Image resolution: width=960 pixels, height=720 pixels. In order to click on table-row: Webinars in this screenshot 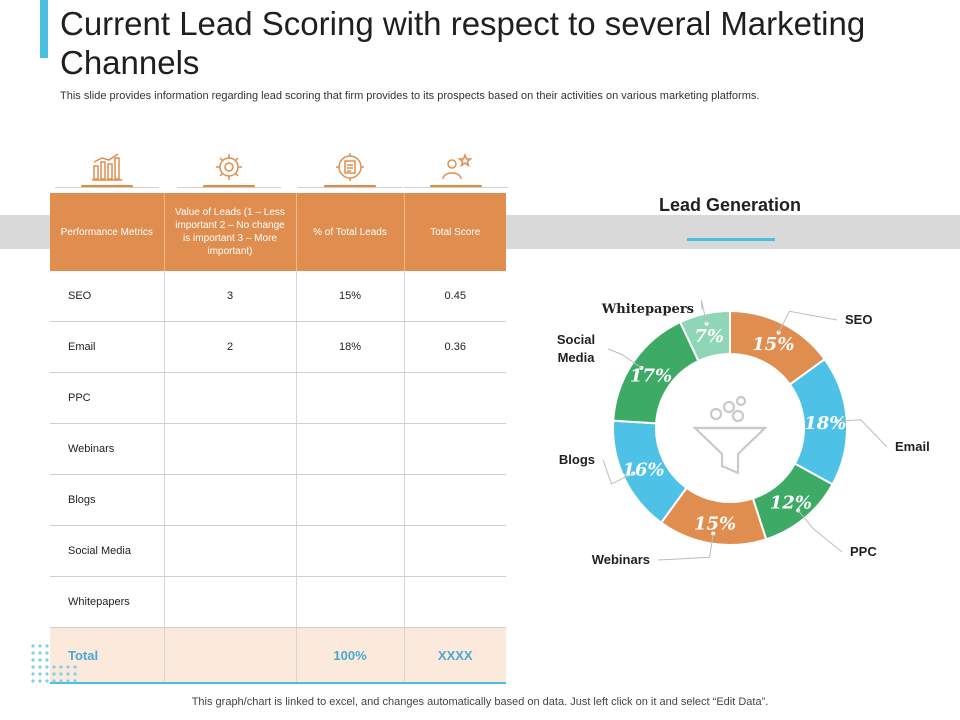, I will do `click(278, 449)`.